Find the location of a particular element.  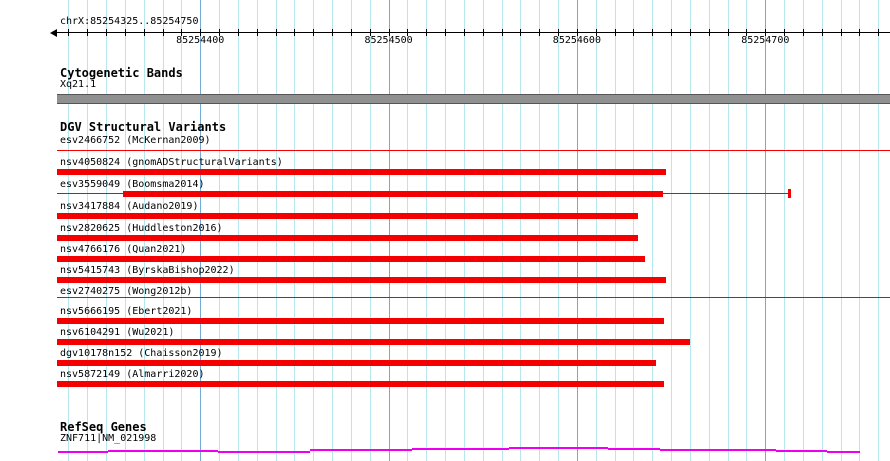

cytoband-bar is located at coordinates (473, 99).